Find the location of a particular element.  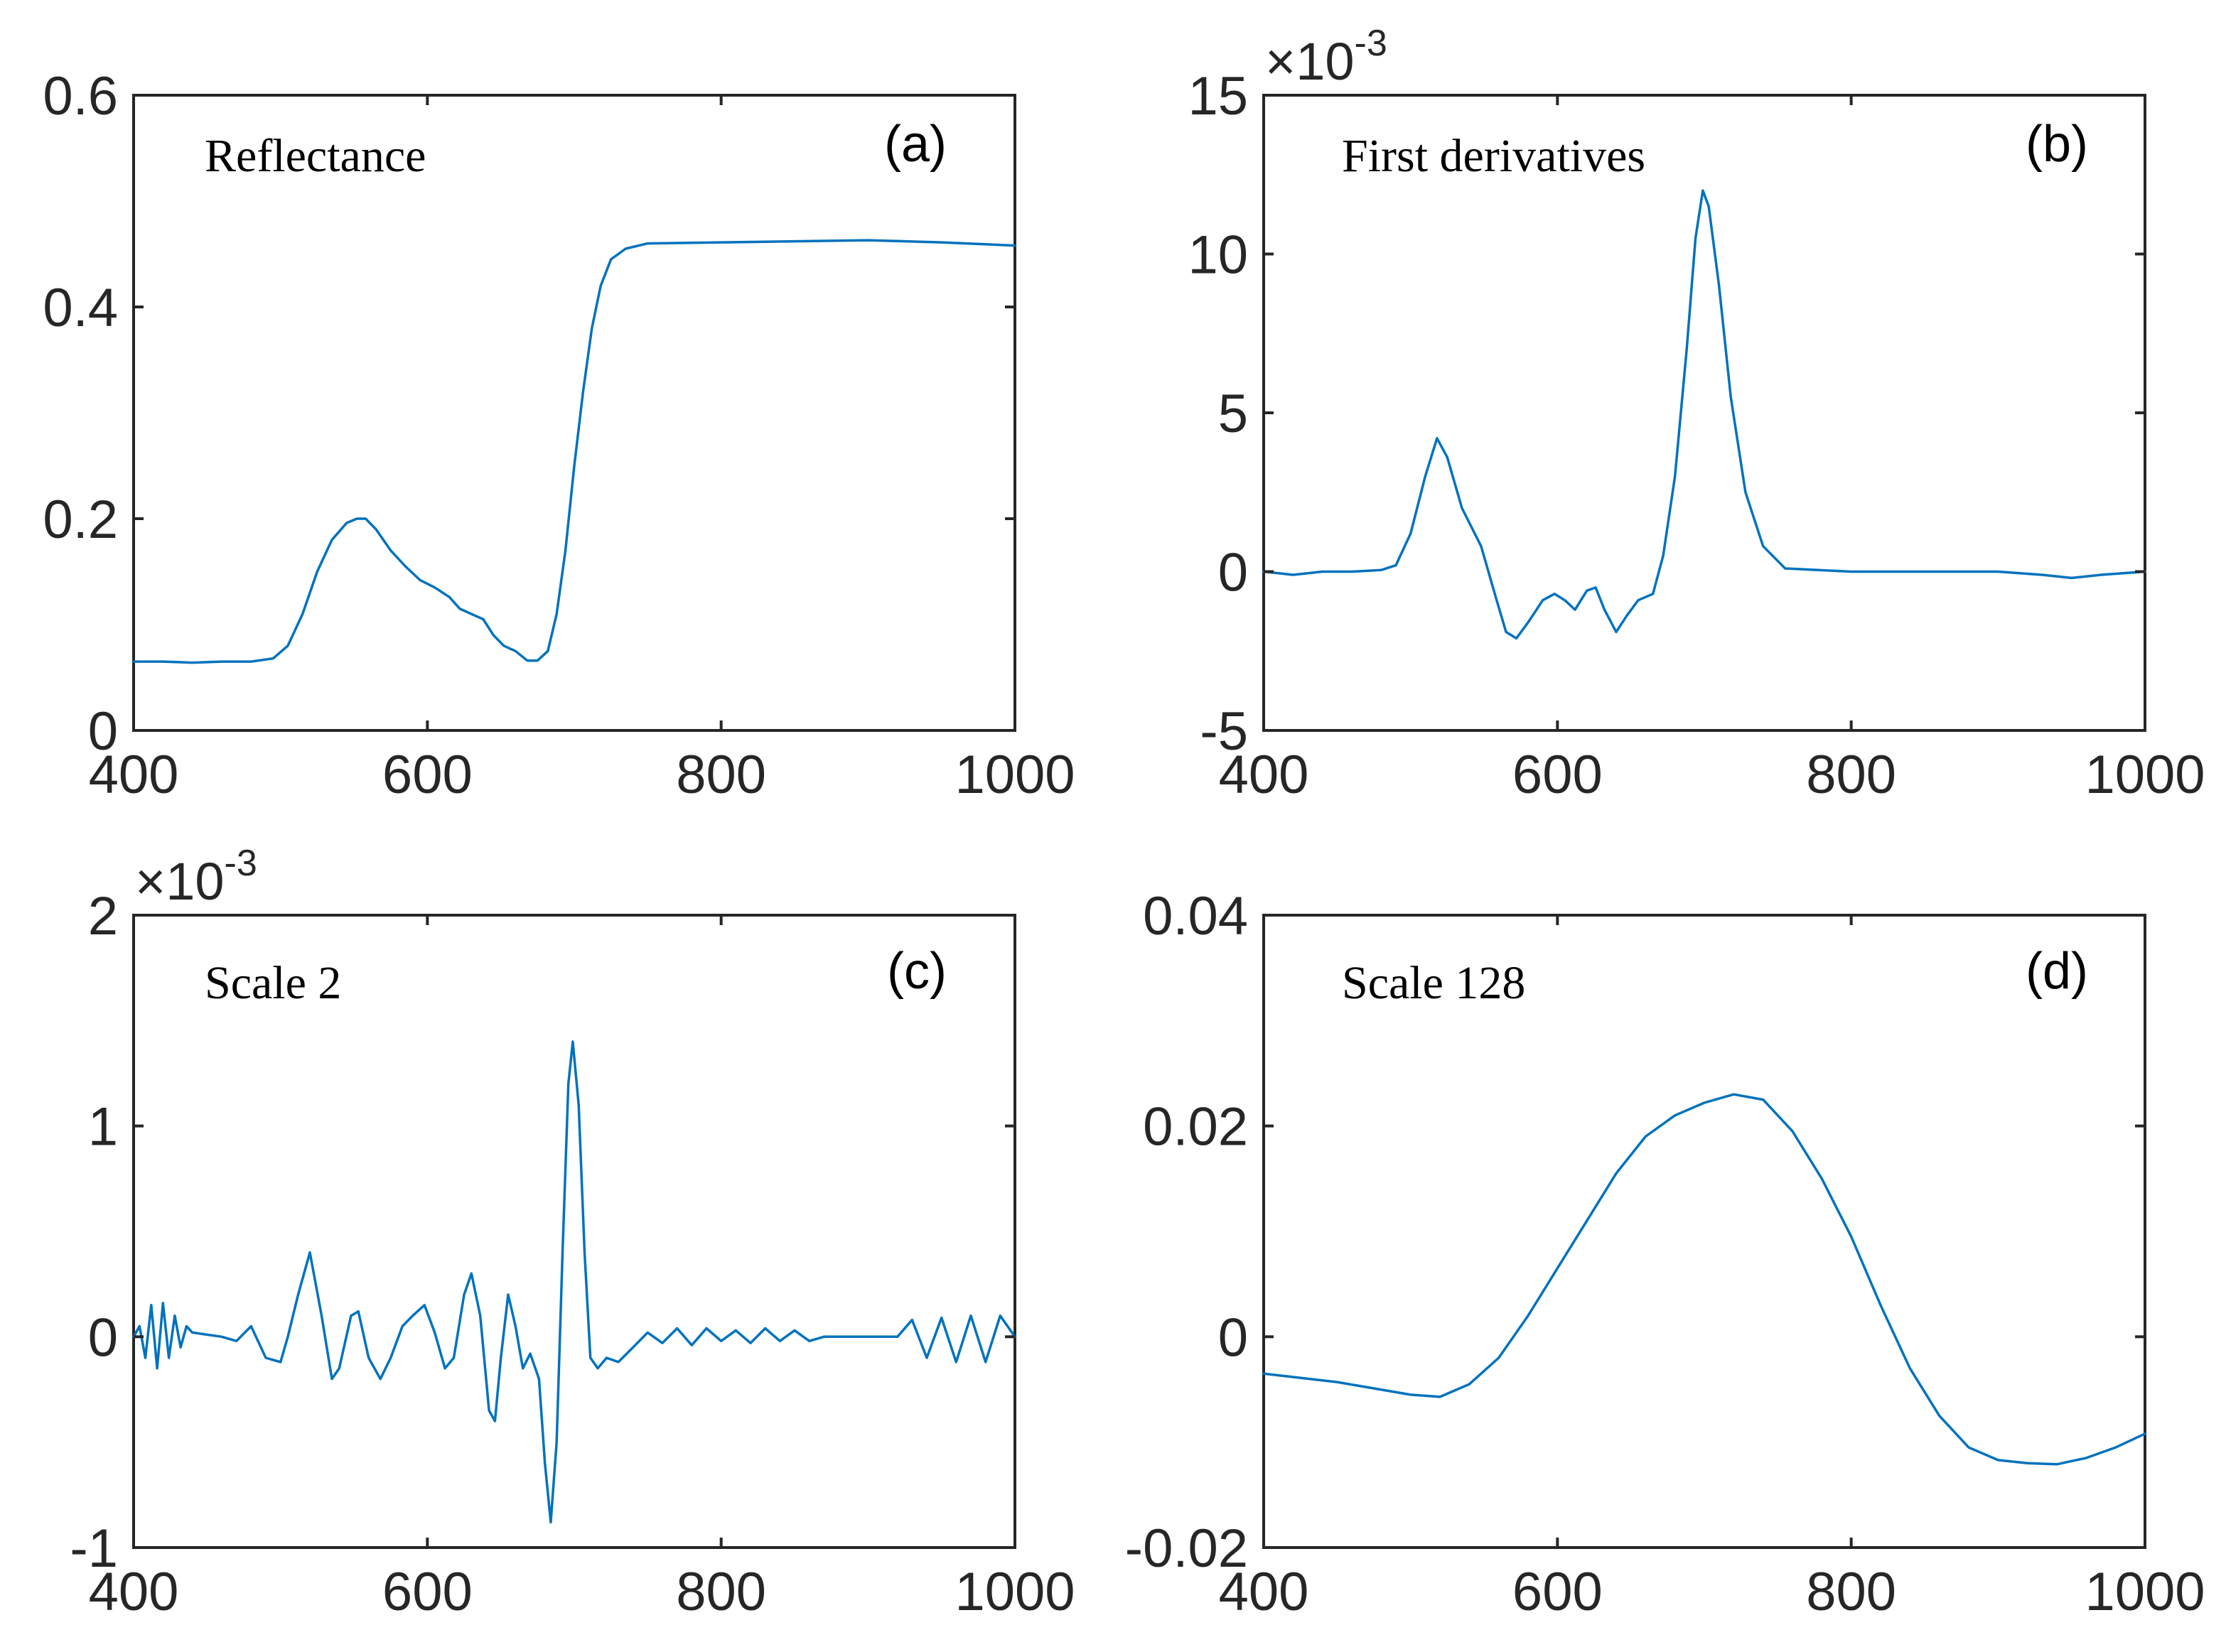

y-tick-label: 15 is located at coordinates (1218, 96).